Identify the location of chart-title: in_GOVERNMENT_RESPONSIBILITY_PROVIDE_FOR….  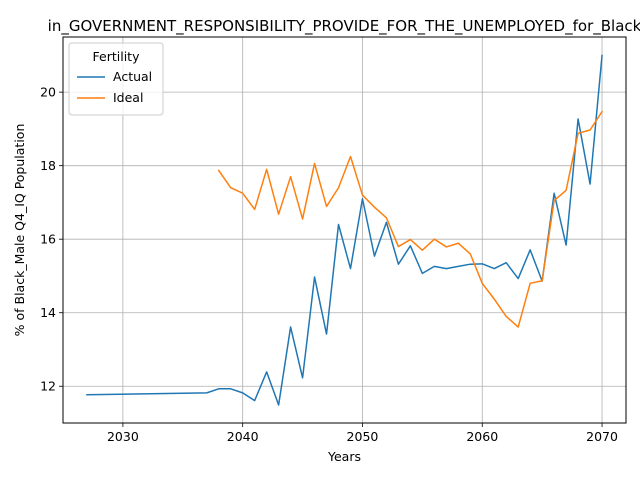
(344, 26).